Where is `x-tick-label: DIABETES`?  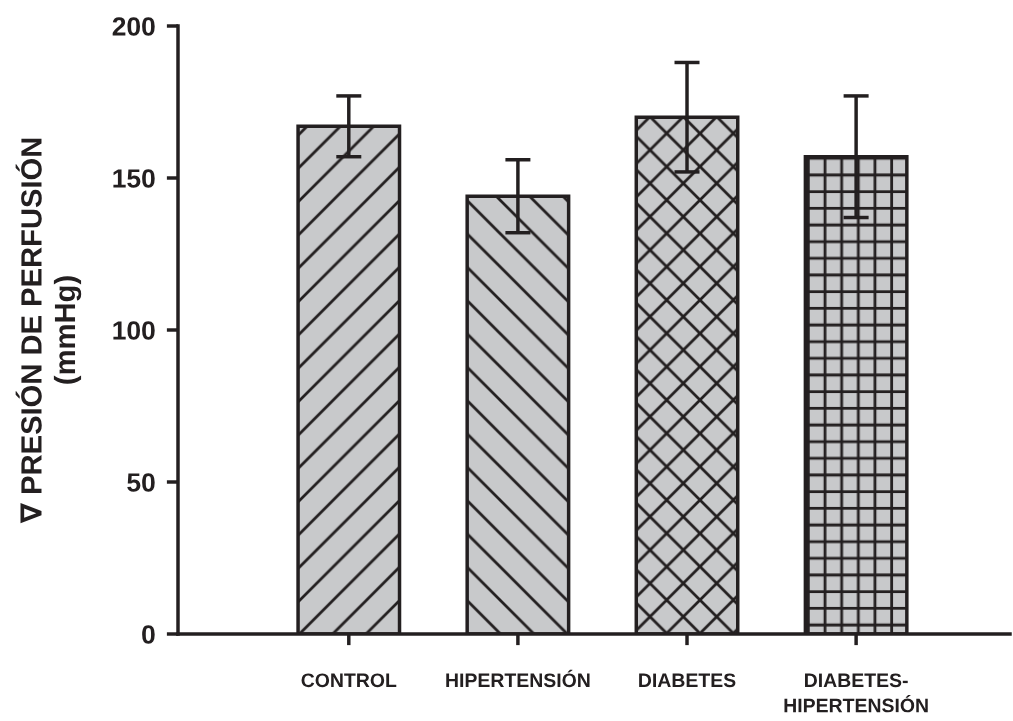
x-tick-label: DIABETES is located at coordinates (687, 680).